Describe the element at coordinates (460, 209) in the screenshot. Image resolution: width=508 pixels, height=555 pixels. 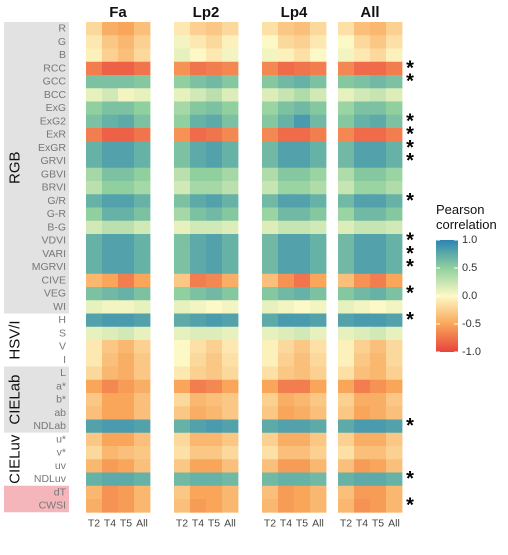
I see `legend-title-line: Pearson` at that location.